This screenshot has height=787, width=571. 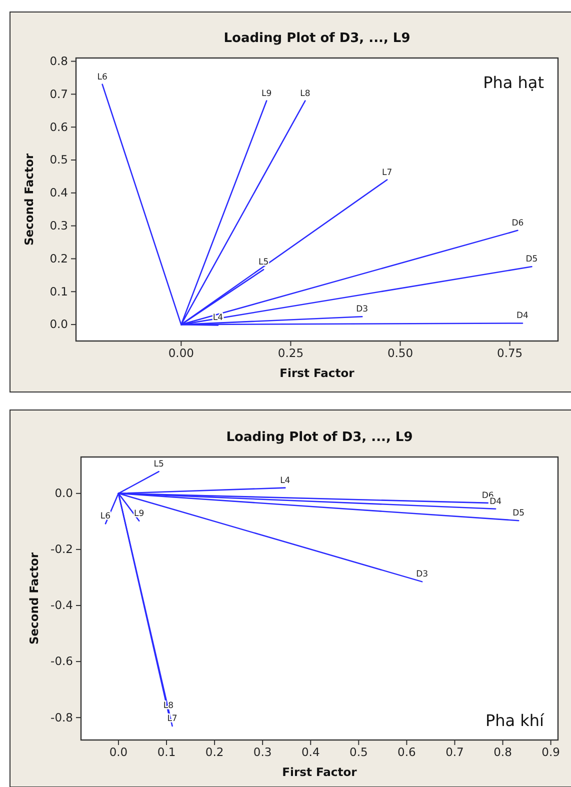 What do you see at coordinates (518, 223) in the screenshot?
I see `series-label: D6` at bounding box center [518, 223].